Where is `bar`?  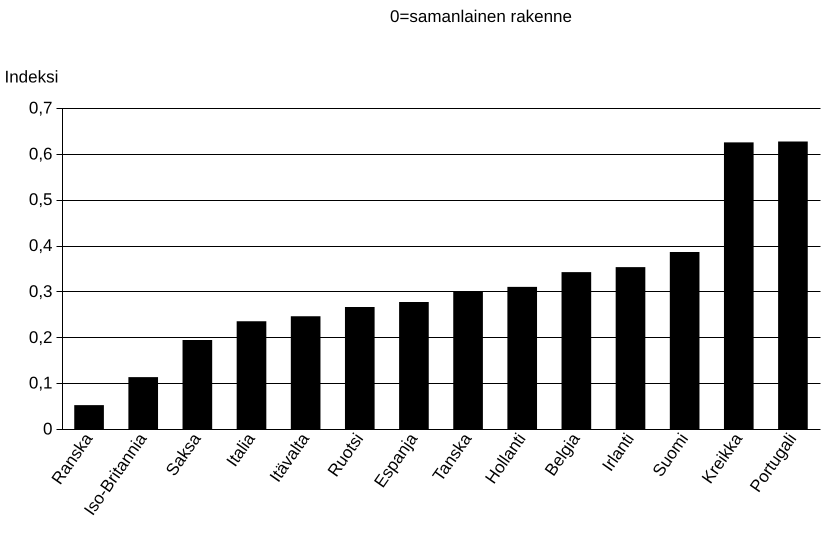 bar is located at coordinates (89, 417).